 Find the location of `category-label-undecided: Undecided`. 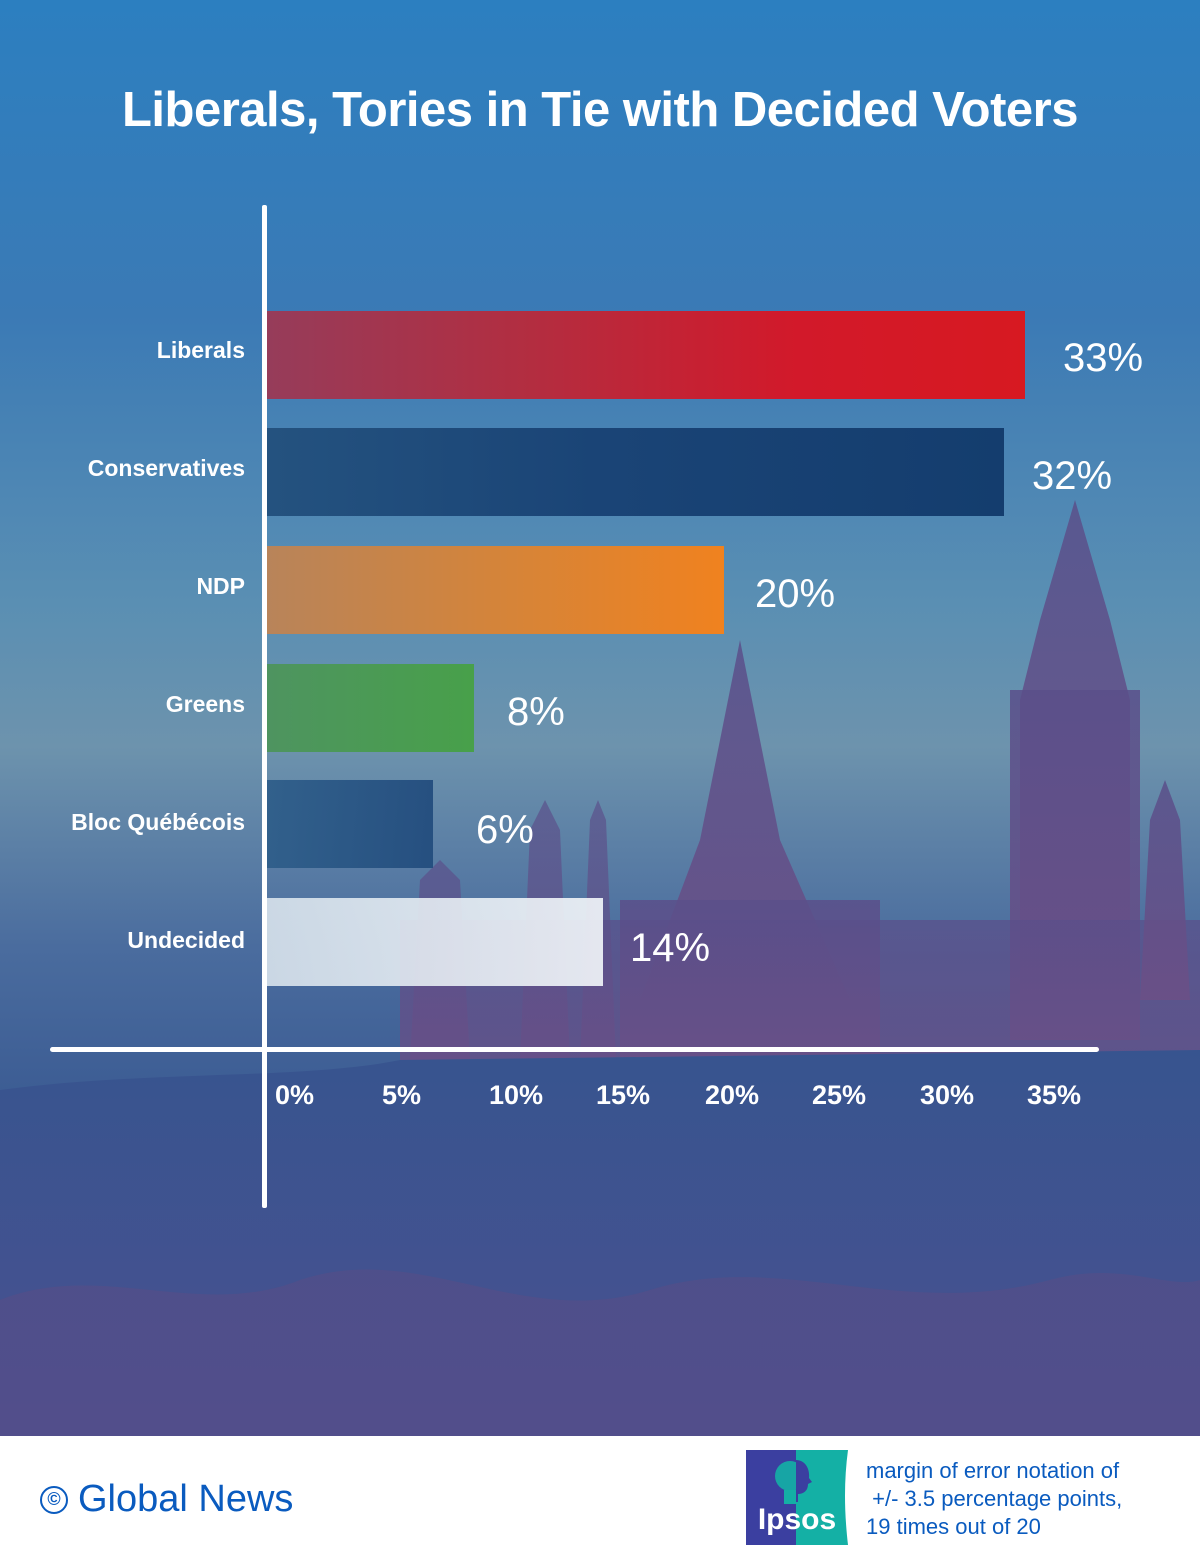

category-label-undecided: Undecided is located at coordinates (186, 940).